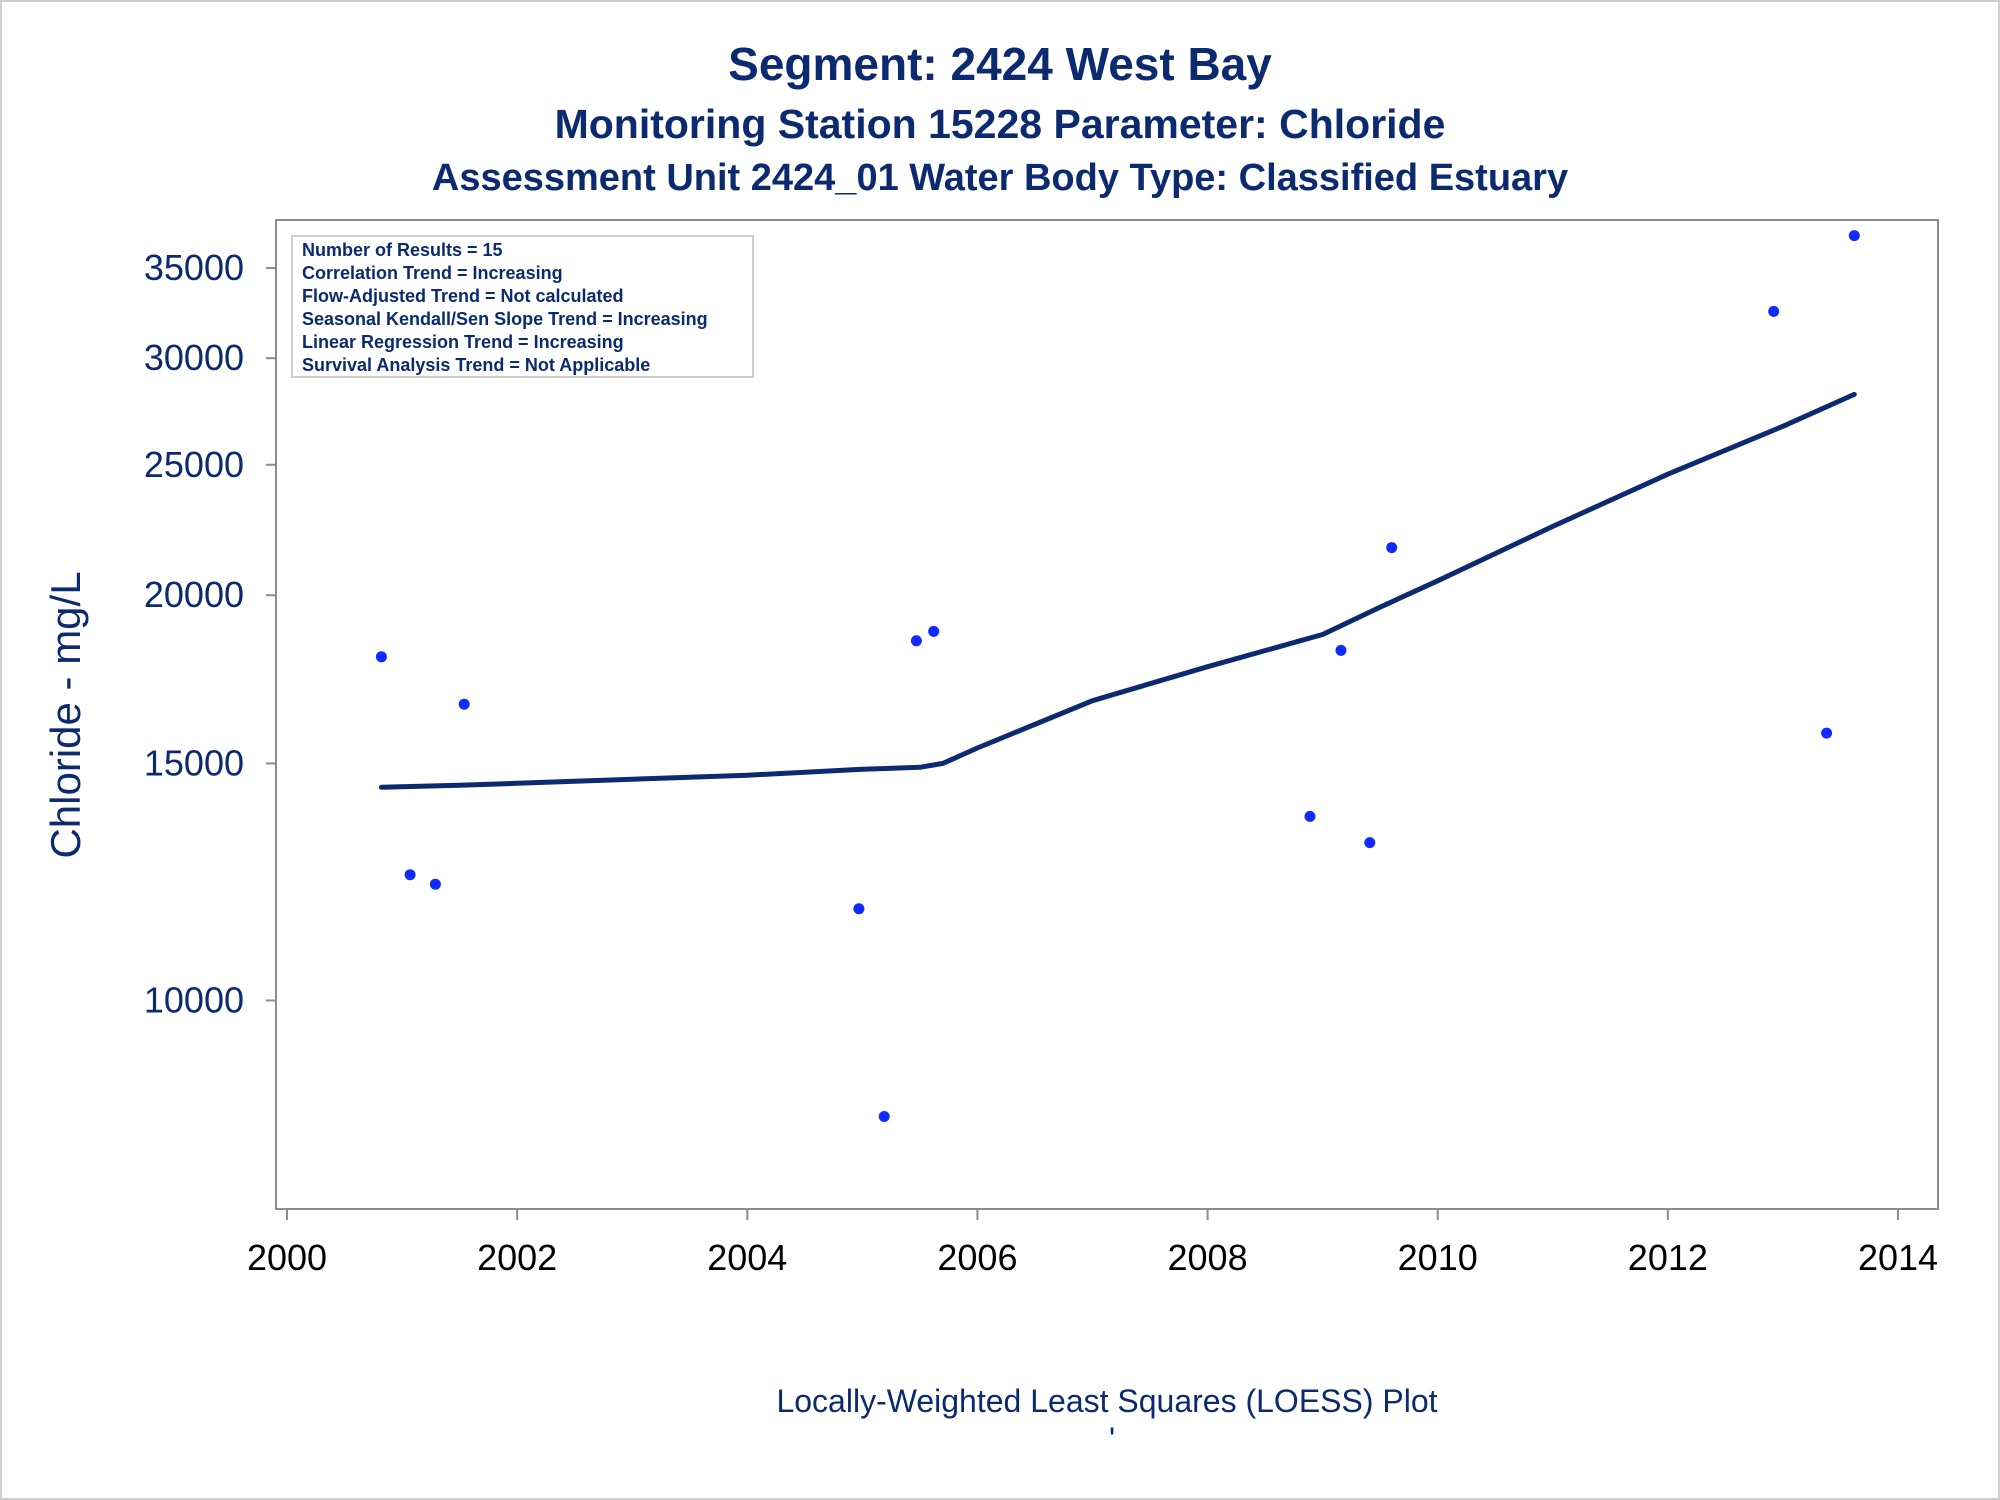 Image resolution: width=2000 pixels, height=1500 pixels. Describe the element at coordinates (194, 999) in the screenshot. I see `y-tick-label: 10000` at that location.